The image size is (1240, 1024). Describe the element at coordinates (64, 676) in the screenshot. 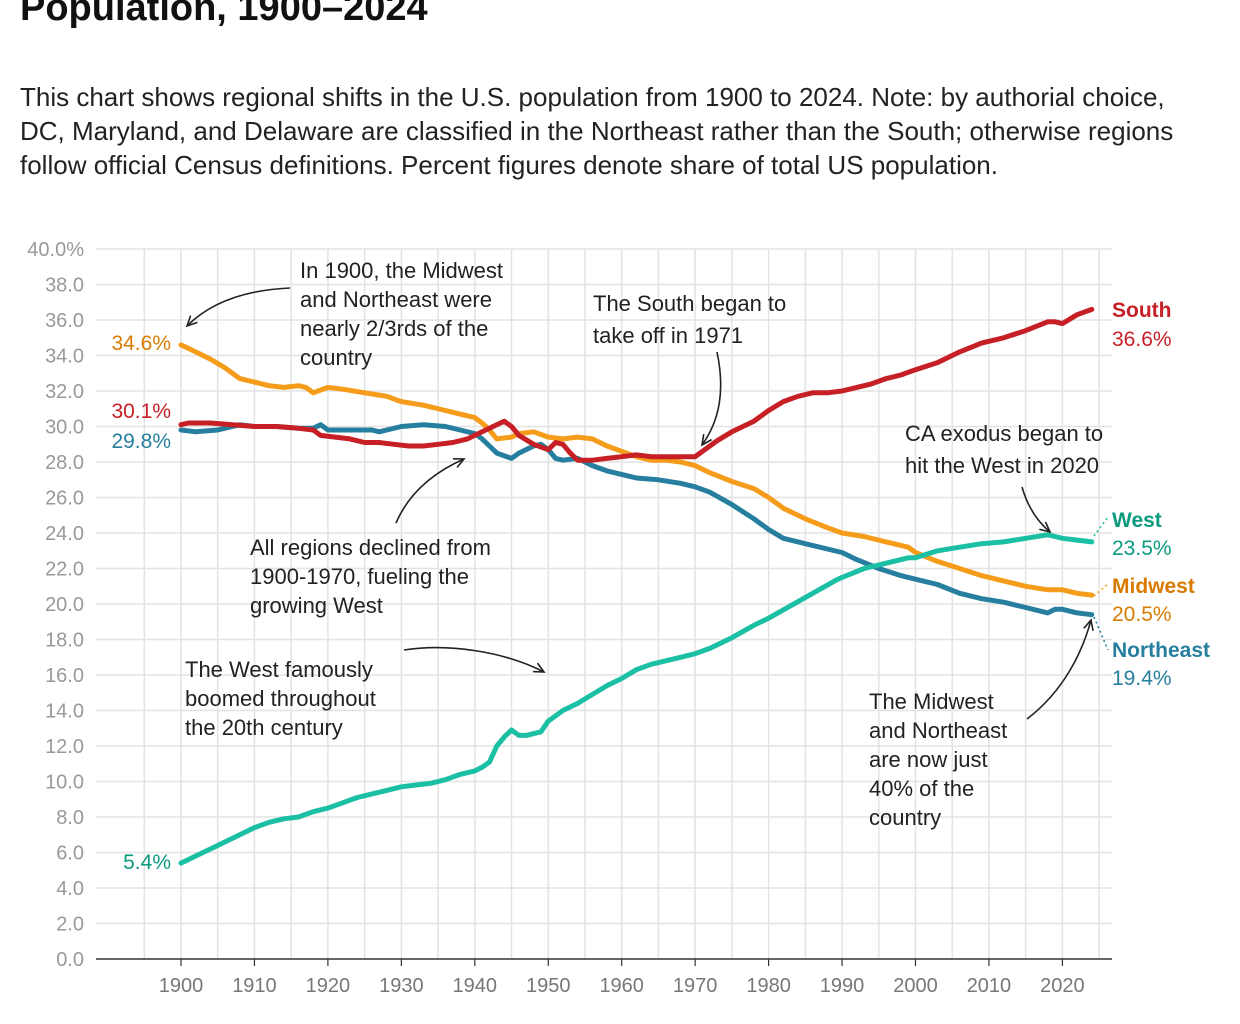

I see `y-tick-label: 16.0` at that location.